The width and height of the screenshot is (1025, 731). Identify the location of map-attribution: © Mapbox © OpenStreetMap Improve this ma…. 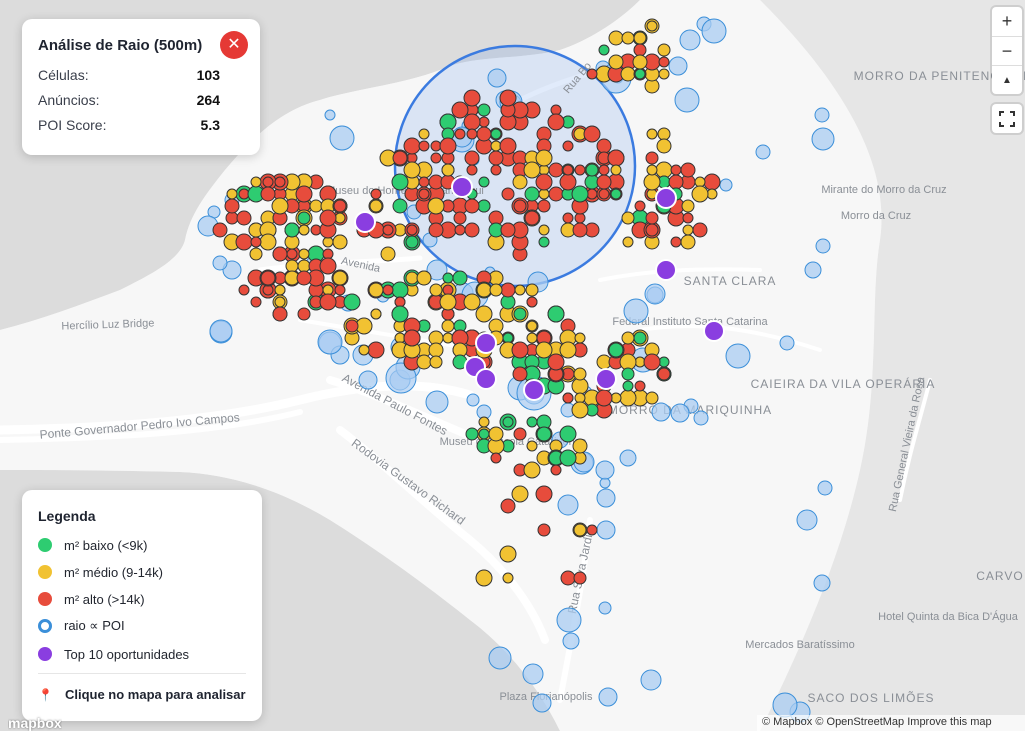
(891, 723).